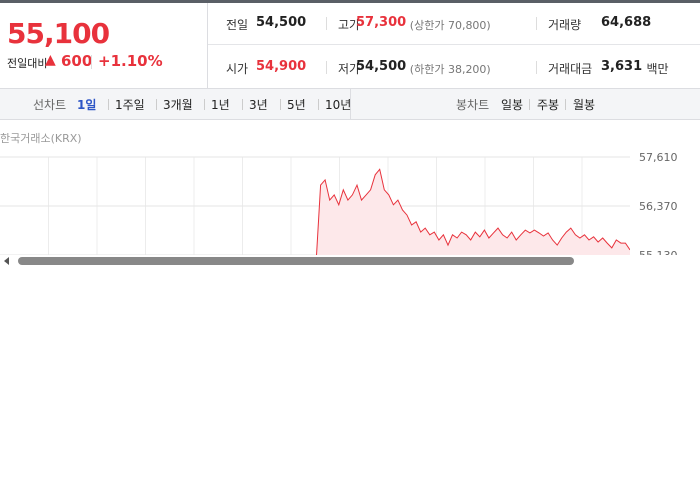 This screenshot has height=490, width=700. I want to click on tab-option: 3년, so click(258, 105).